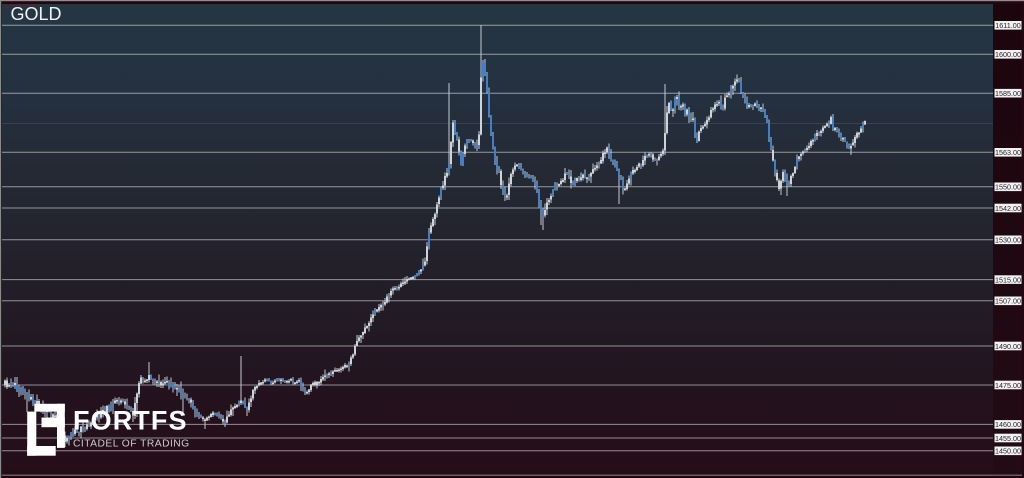  What do you see at coordinates (1008, 346) in the screenshot?
I see `svg-text: 1490.00` at bounding box center [1008, 346].